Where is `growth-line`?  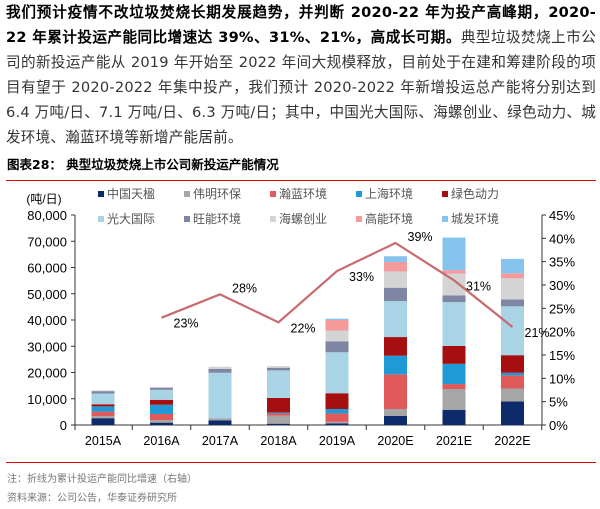
growth-line is located at coordinates (337, 284).